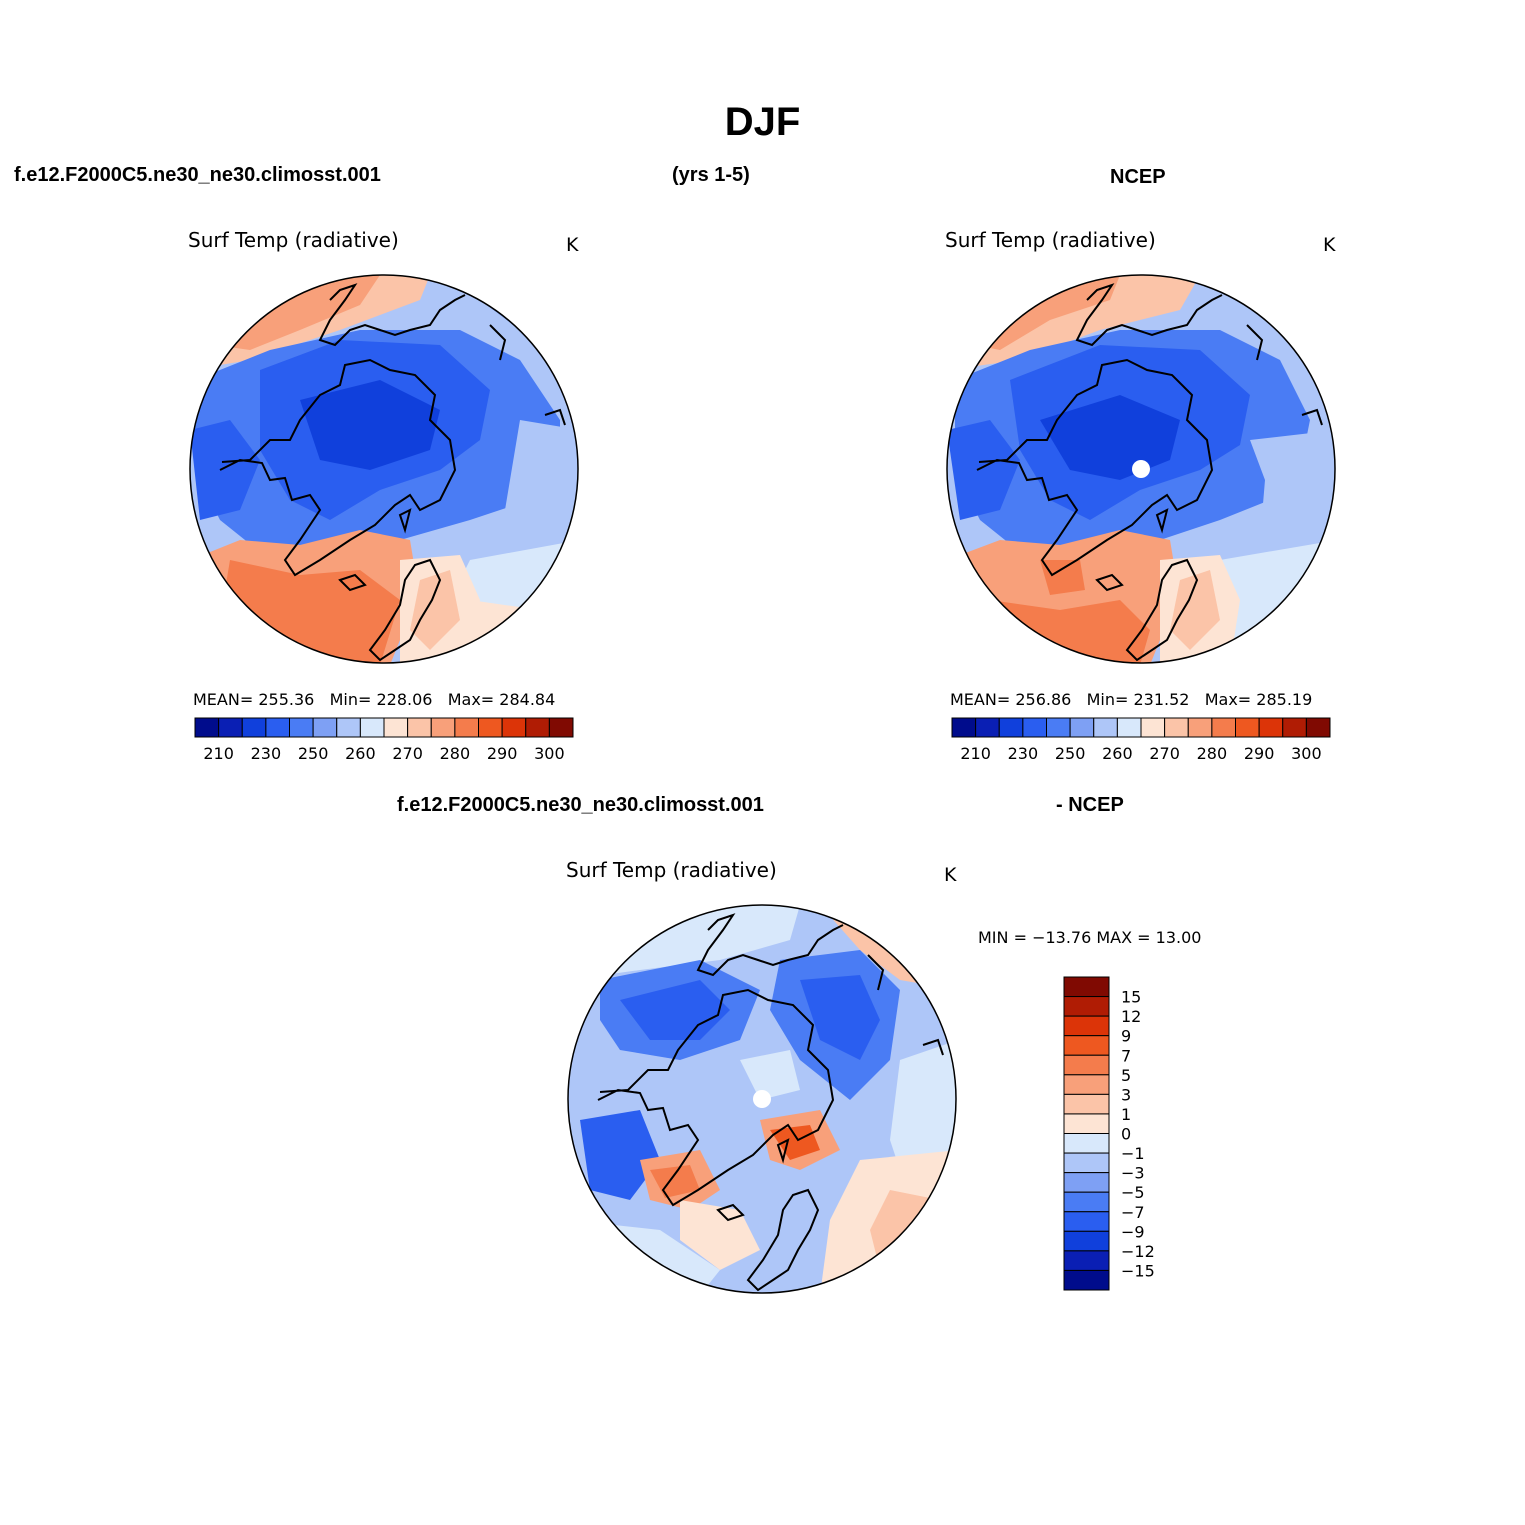 The width and height of the screenshot is (1525, 1525). What do you see at coordinates (1161, 699) in the screenshot?
I see `obs-min-value: 231.52` at bounding box center [1161, 699].